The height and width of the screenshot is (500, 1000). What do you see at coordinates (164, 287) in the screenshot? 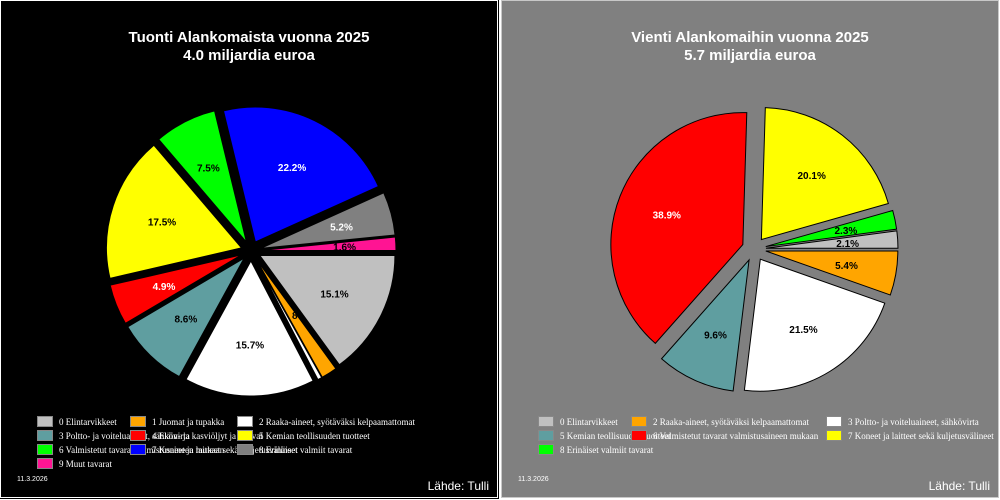
I see `slice-label: 4.9%` at bounding box center [164, 287].